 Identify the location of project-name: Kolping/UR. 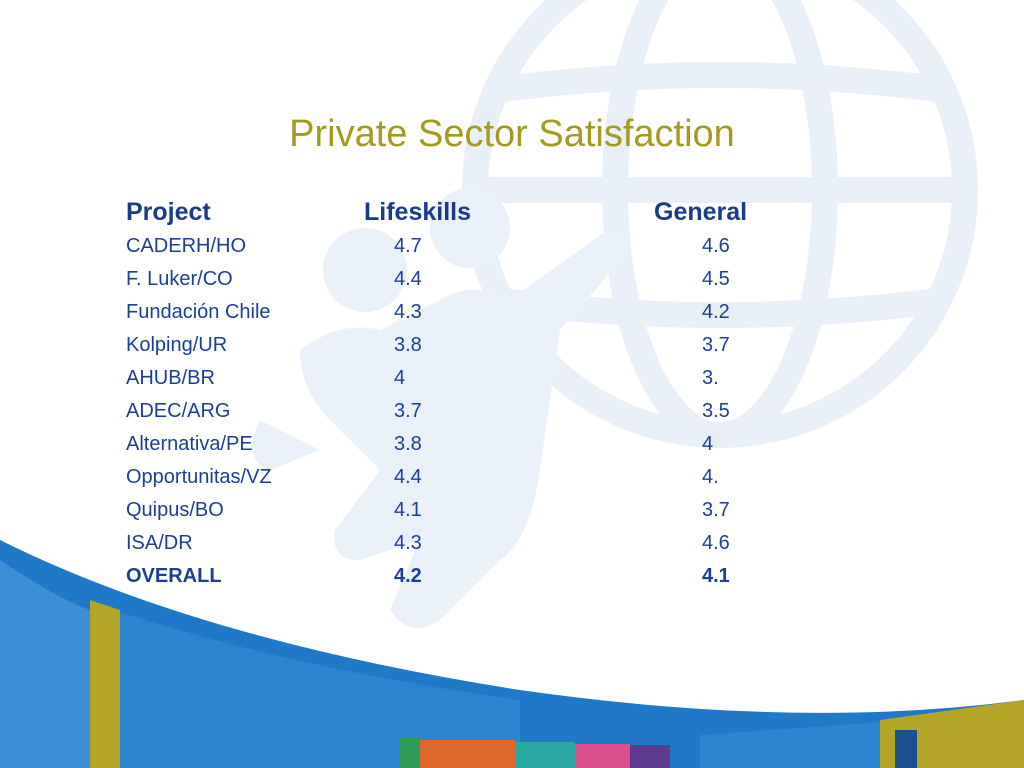
(177, 345).